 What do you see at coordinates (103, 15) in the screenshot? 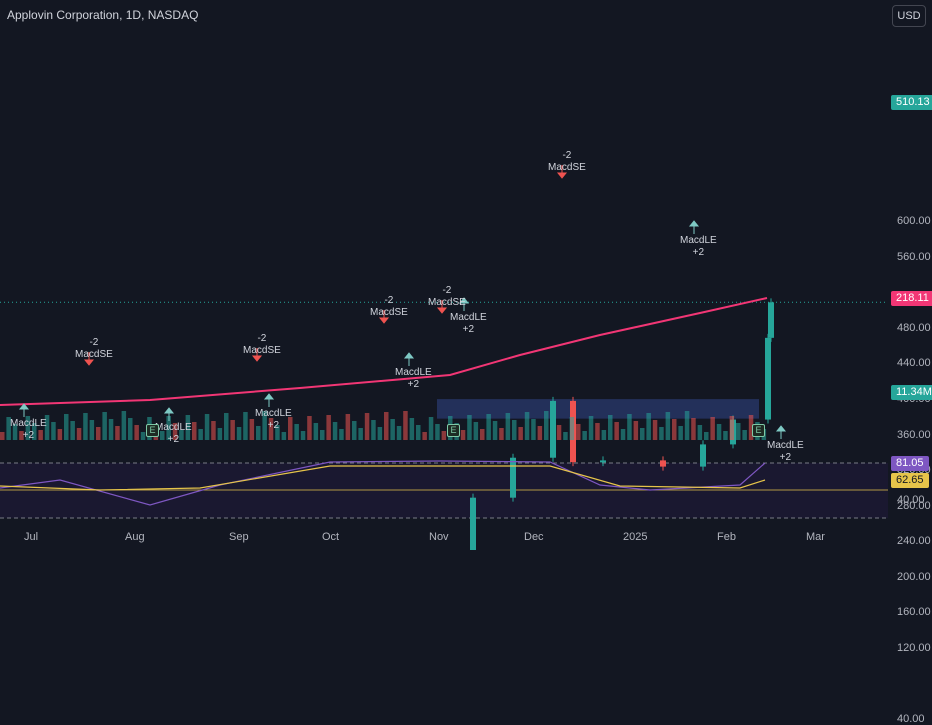
I see `symbol-title: Applovin Corporation, 1D, NASDAQ` at bounding box center [103, 15].